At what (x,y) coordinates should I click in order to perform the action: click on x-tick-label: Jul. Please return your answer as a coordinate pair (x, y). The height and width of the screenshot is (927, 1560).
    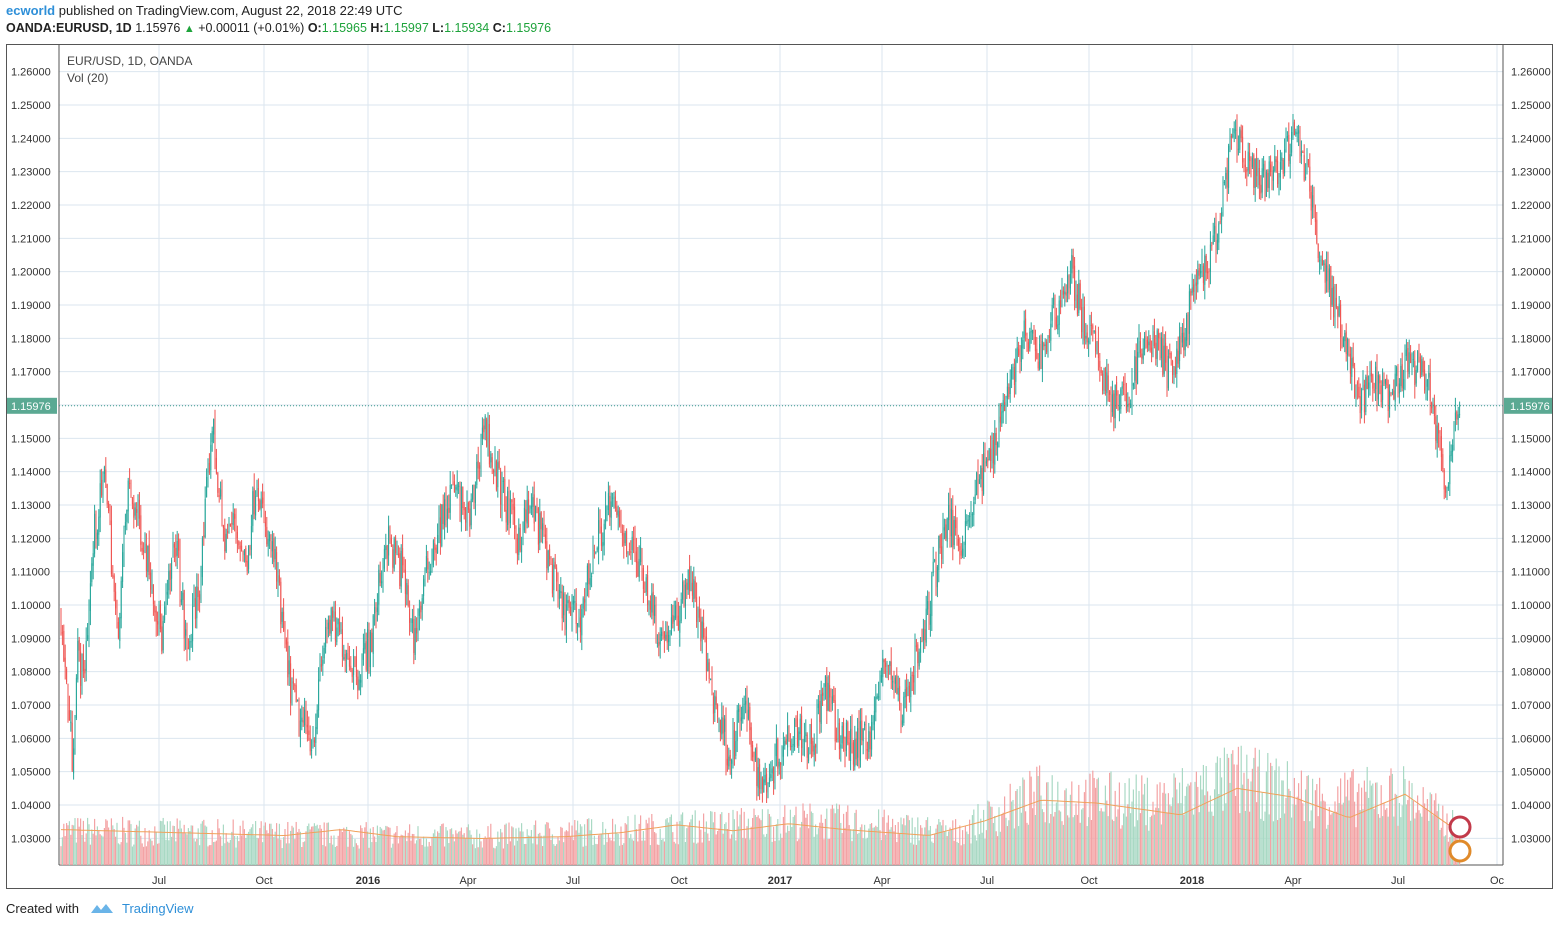
    Looking at the image, I should click on (1398, 881).